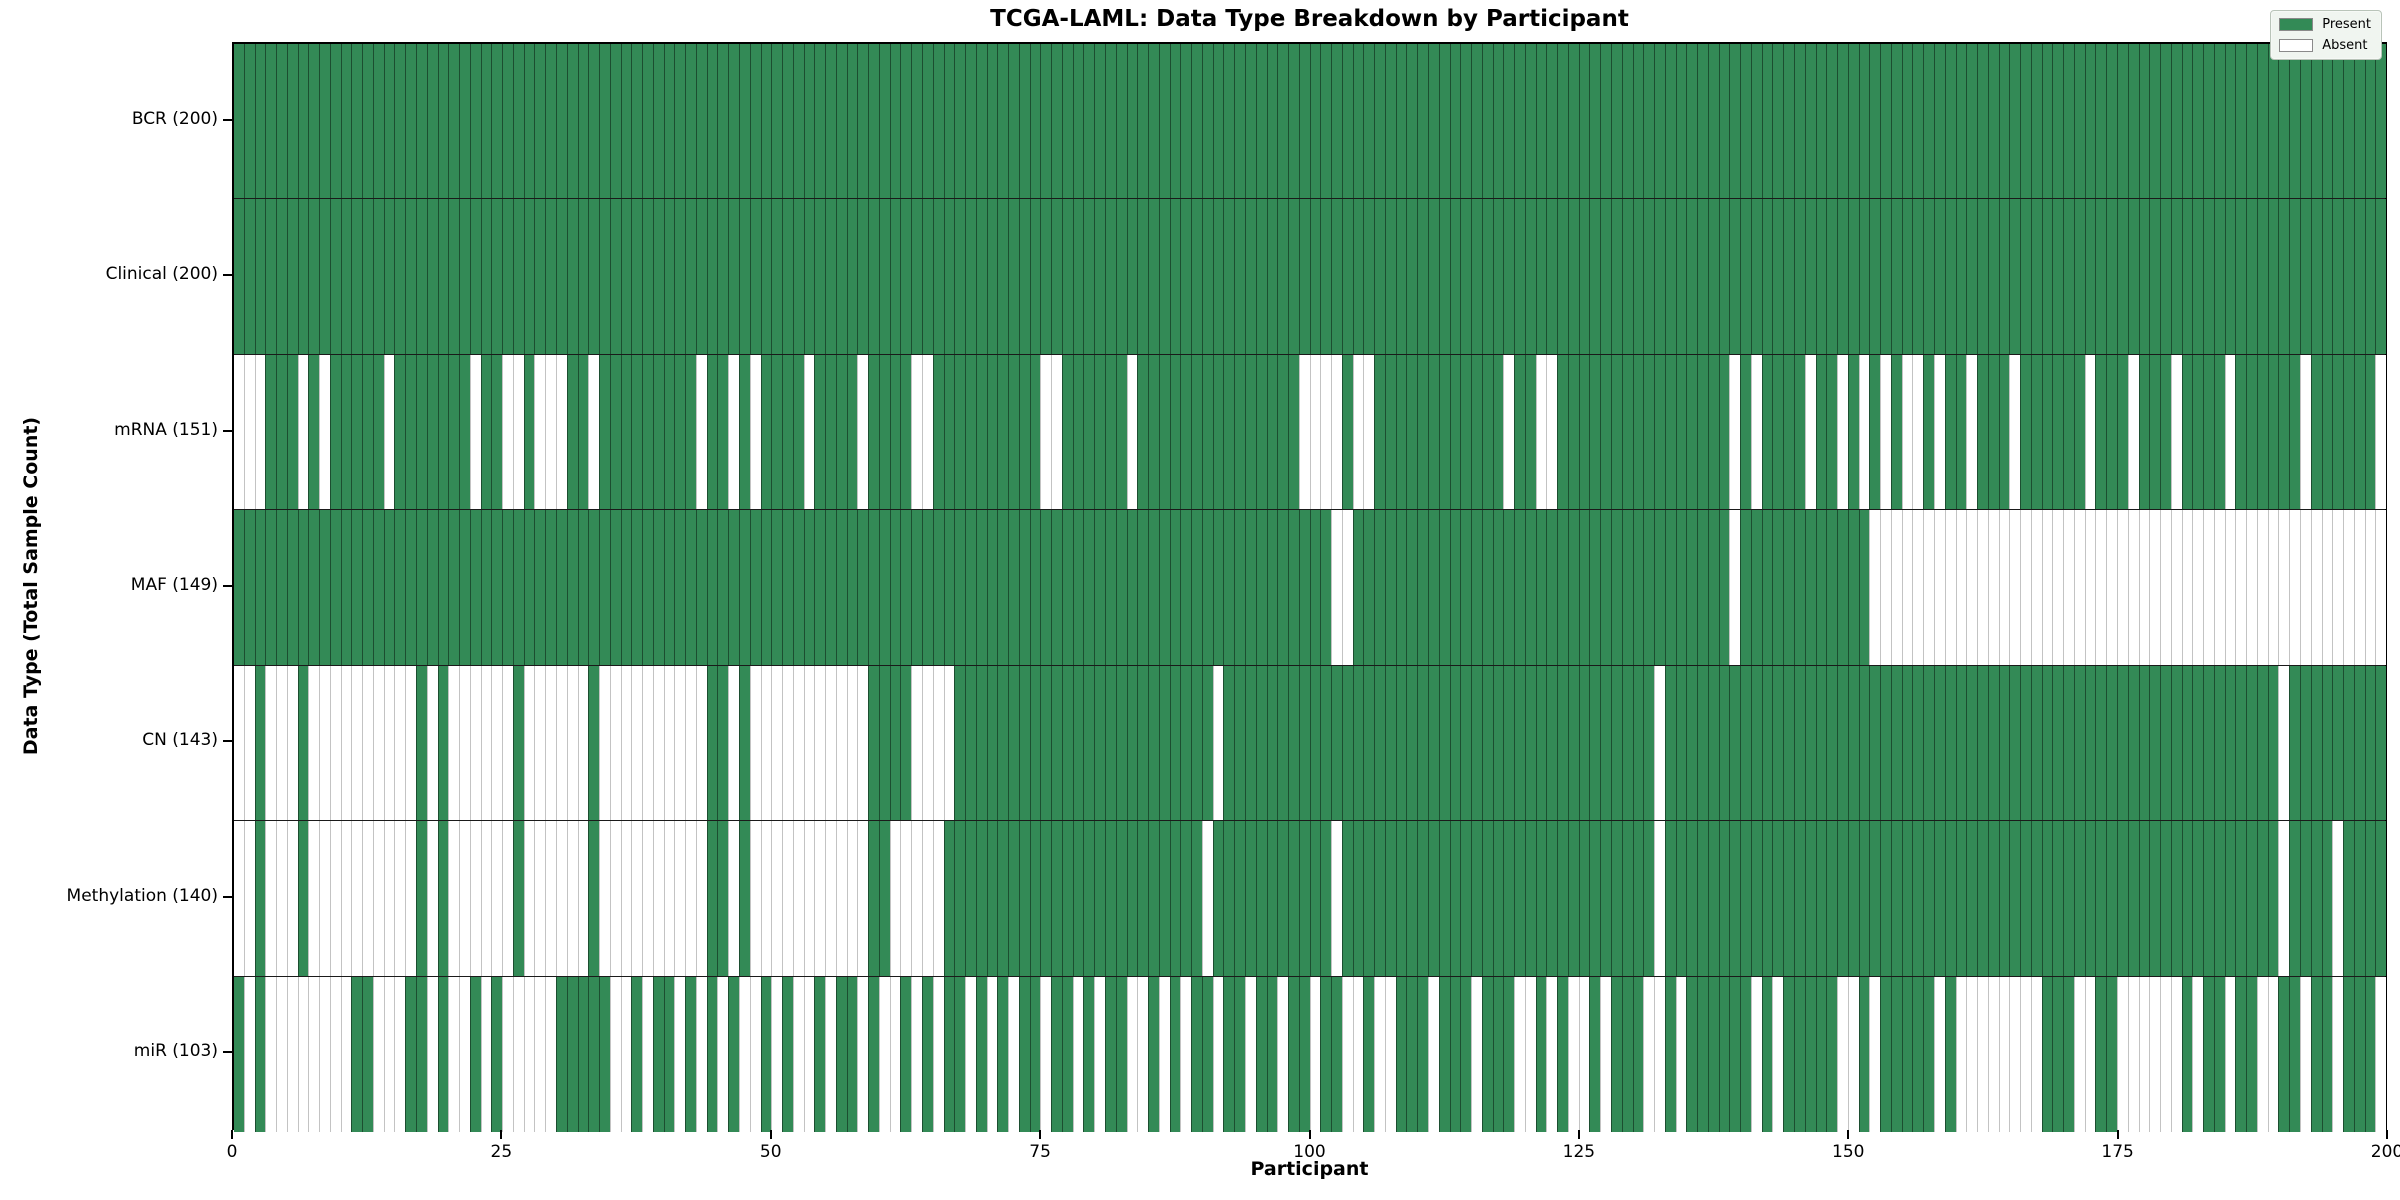 This screenshot has height=1200, width=2400. Describe the element at coordinates (2296, 45) in the screenshot. I see `legend-swatch-absent` at that location.